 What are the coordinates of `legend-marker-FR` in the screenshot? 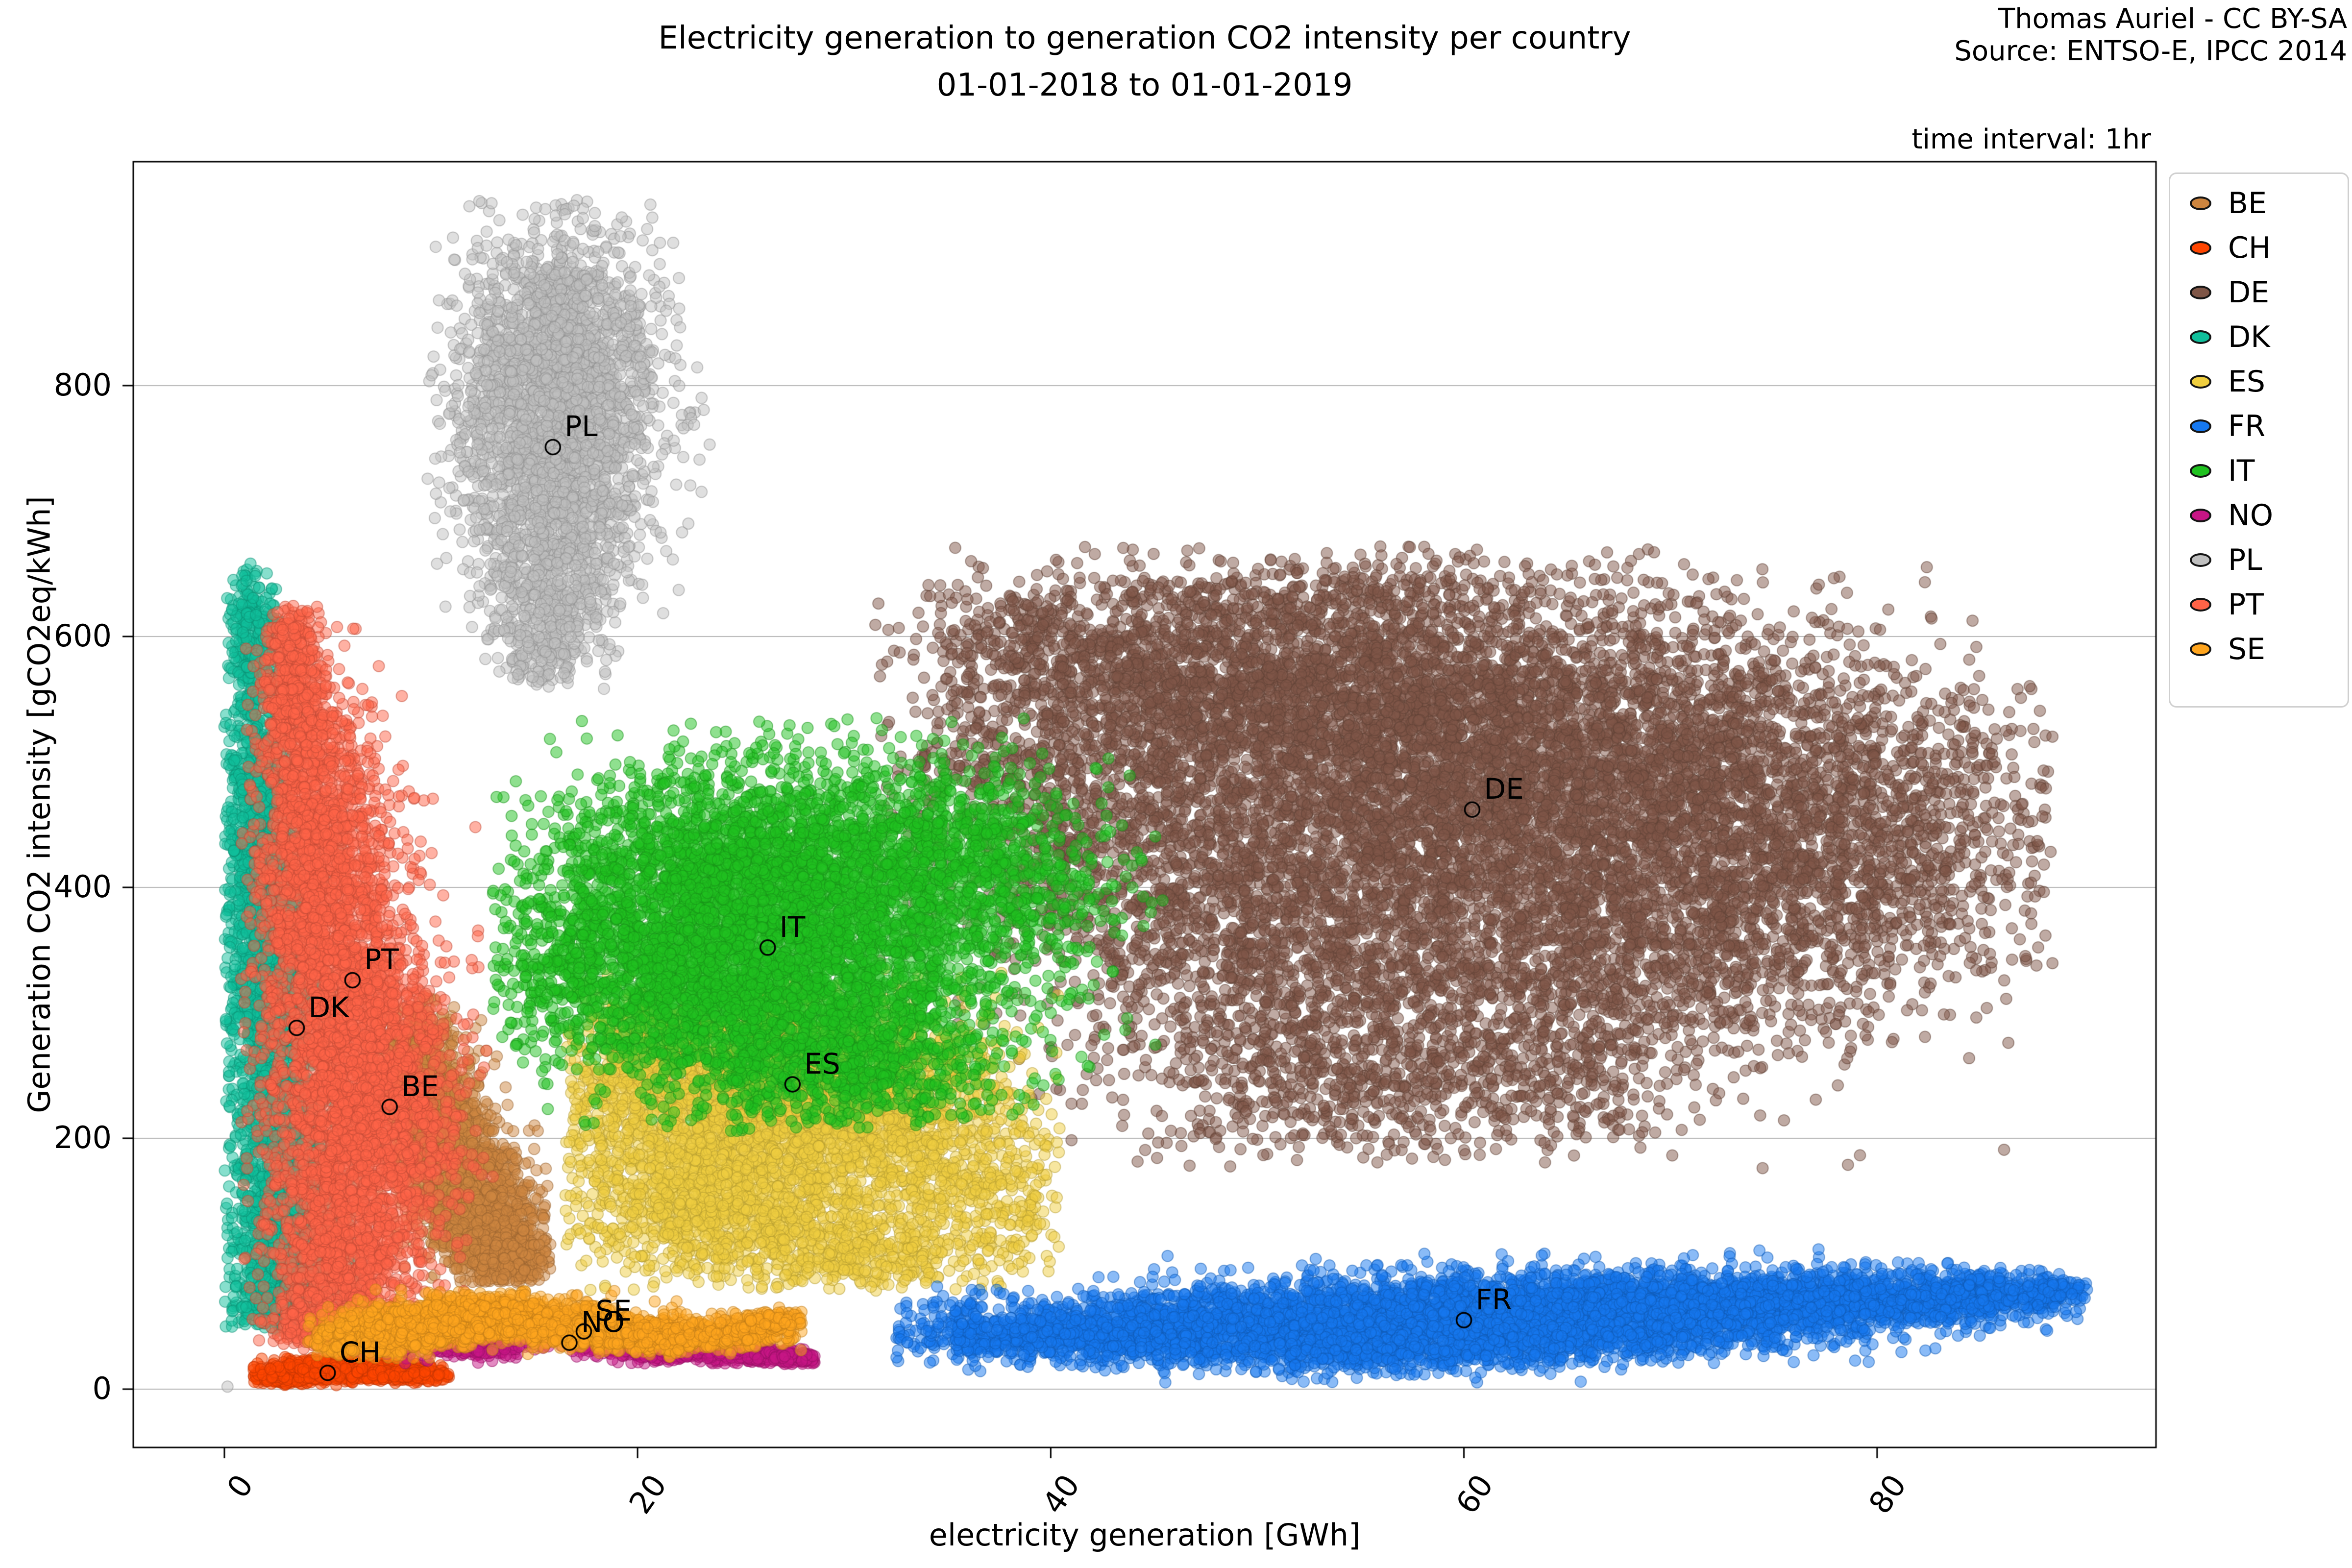 It's located at (2200, 426).